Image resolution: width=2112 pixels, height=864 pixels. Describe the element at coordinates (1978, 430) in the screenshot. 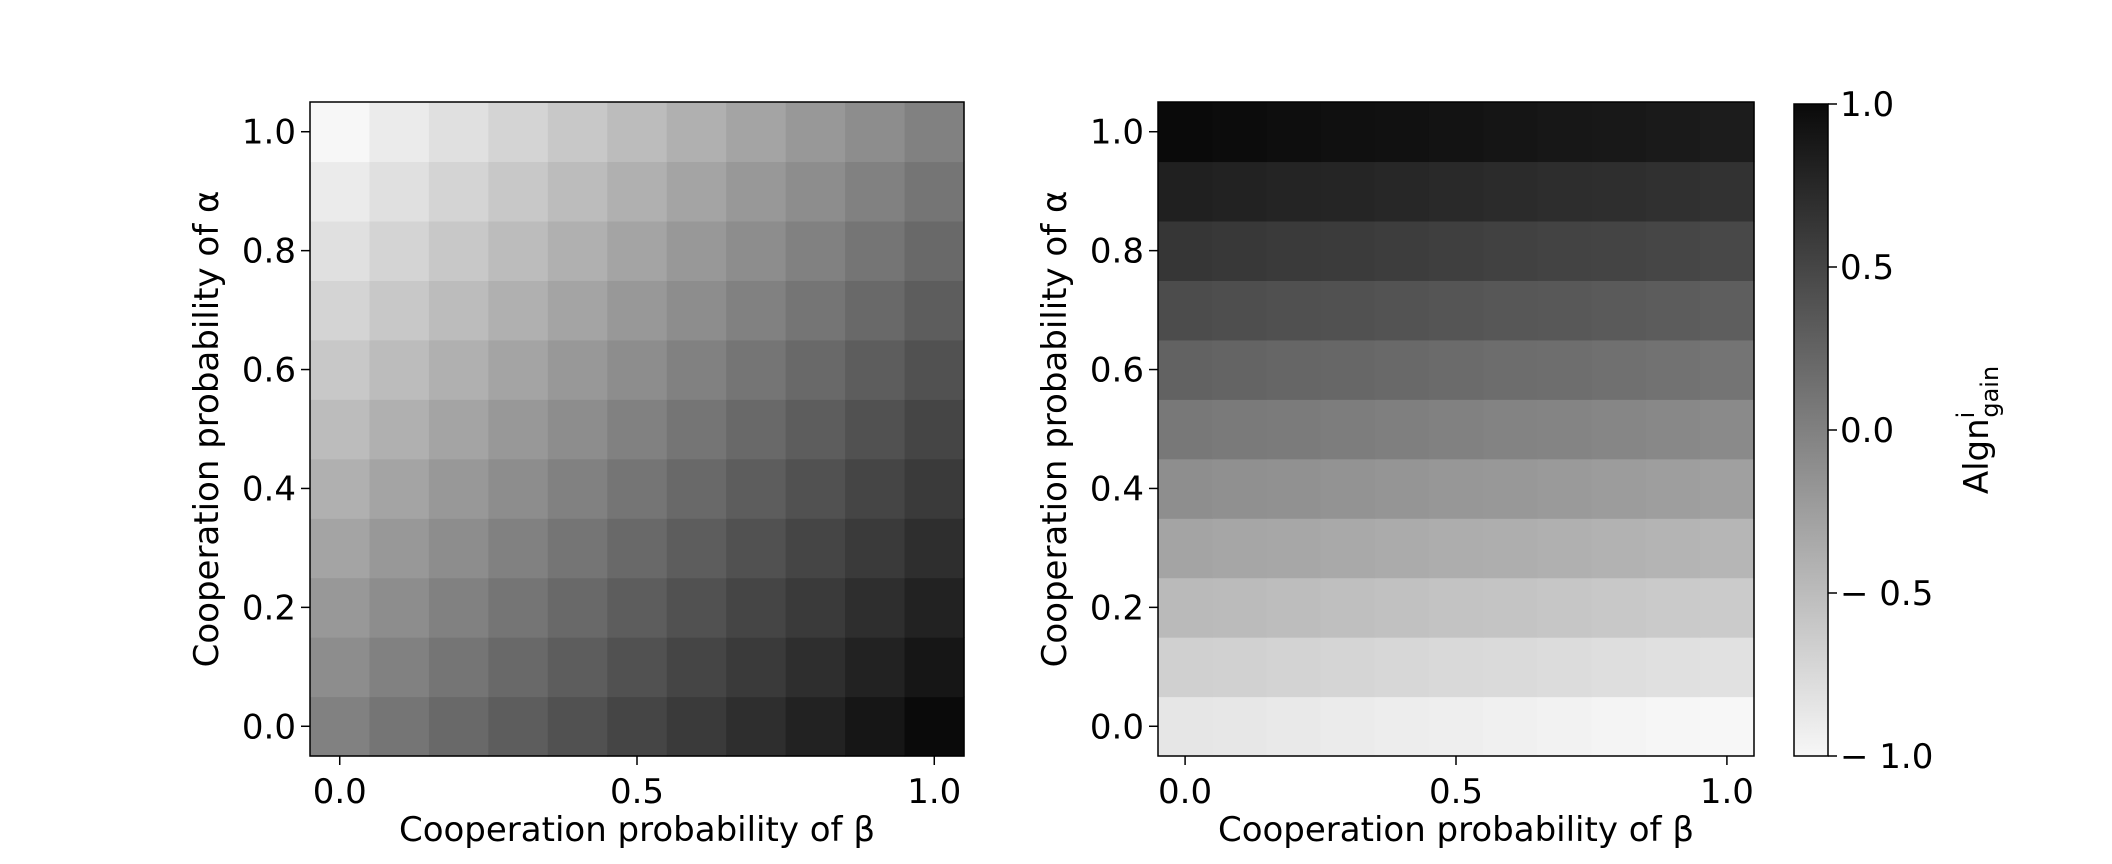

I see `colorbar-label: Algnigain` at that location.